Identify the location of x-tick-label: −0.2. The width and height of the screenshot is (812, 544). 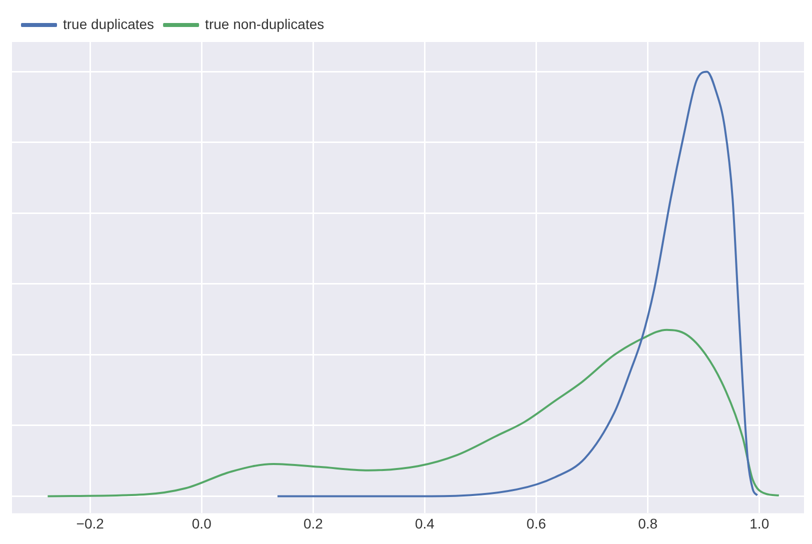
(90, 523).